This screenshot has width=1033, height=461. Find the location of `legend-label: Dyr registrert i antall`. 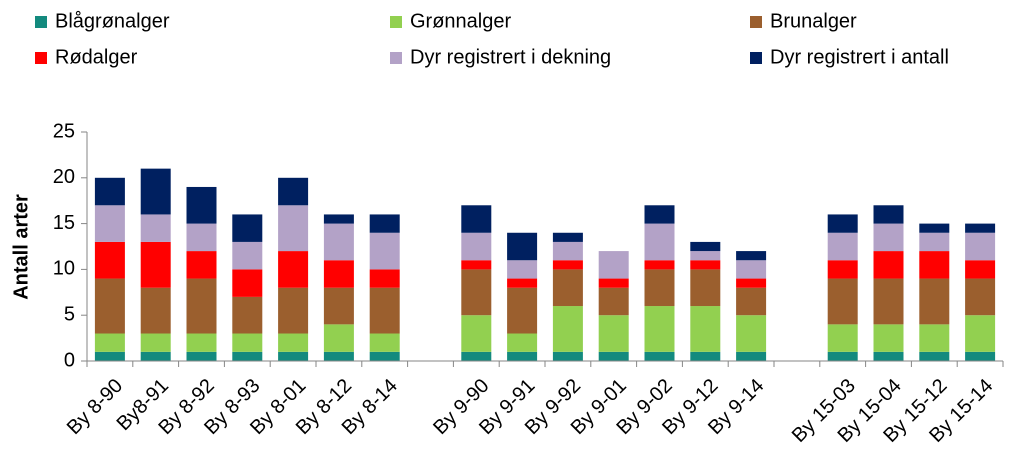

legend-label: Dyr registrert i antall is located at coordinates (859, 57).